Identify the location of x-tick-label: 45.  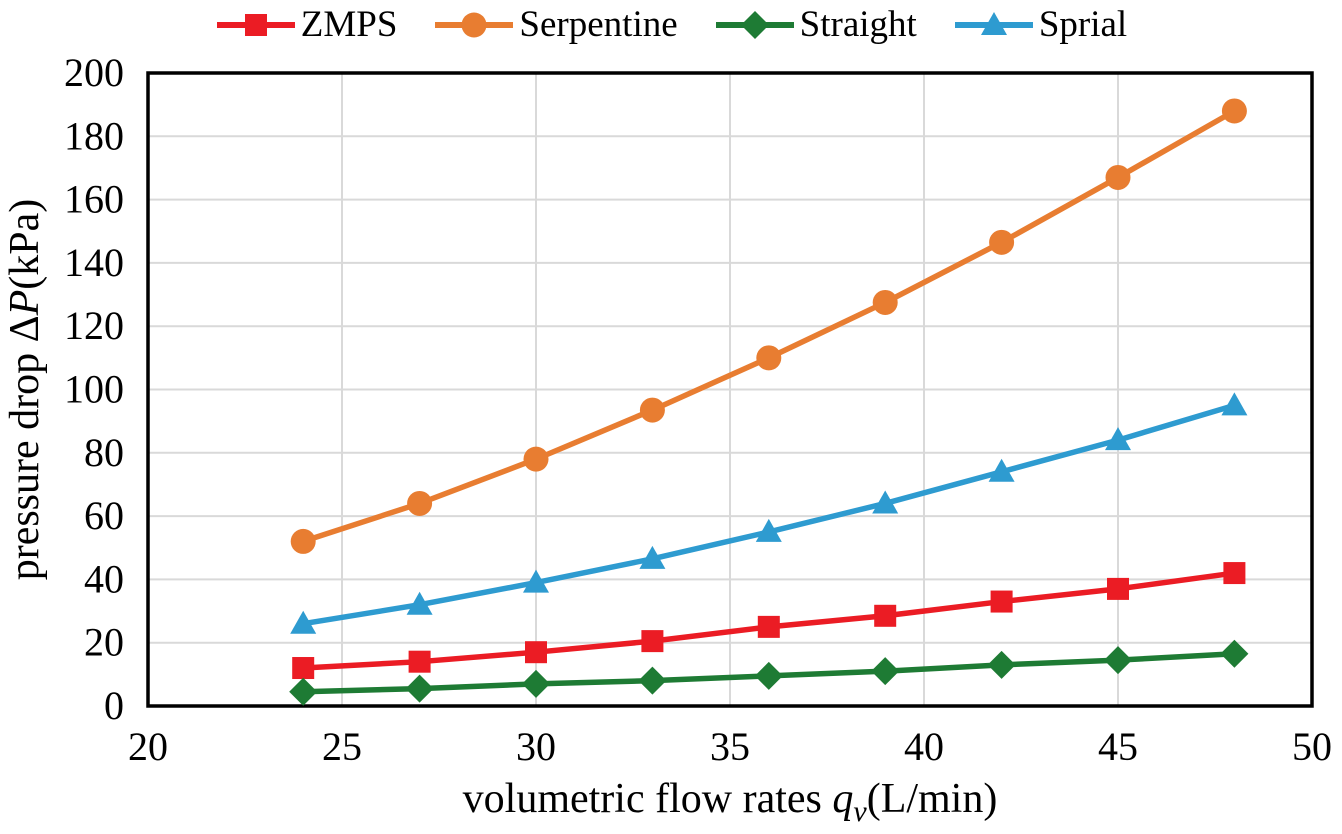
(1118, 746).